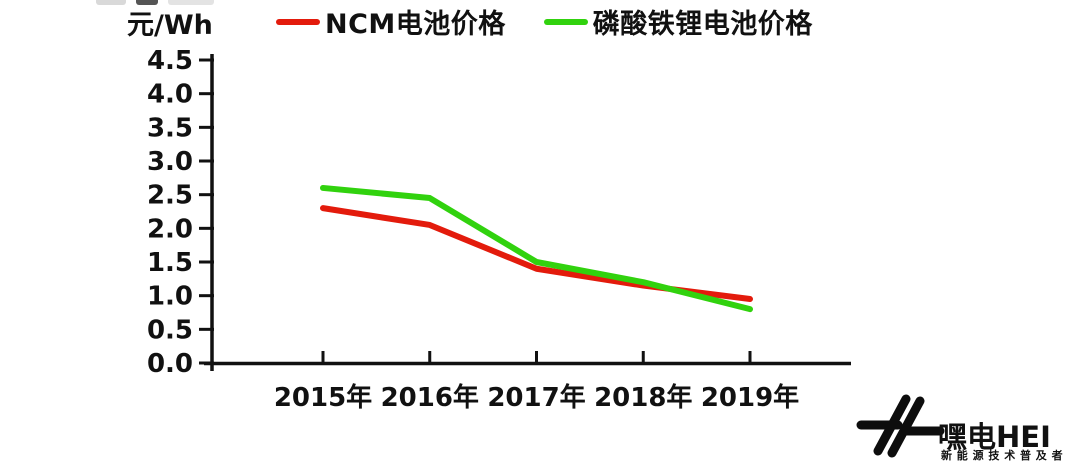 The height and width of the screenshot is (463, 1080). Describe the element at coordinates (170, 128) in the screenshot. I see `y-tick-label: 3.5` at that location.